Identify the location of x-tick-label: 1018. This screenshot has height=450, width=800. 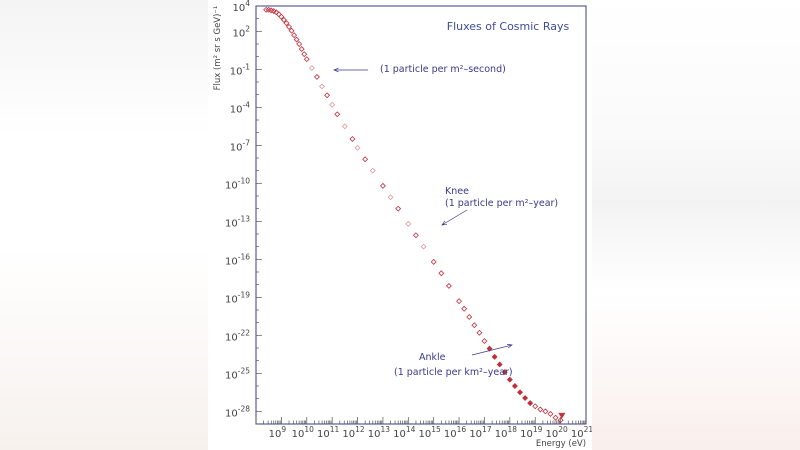
(506, 432).